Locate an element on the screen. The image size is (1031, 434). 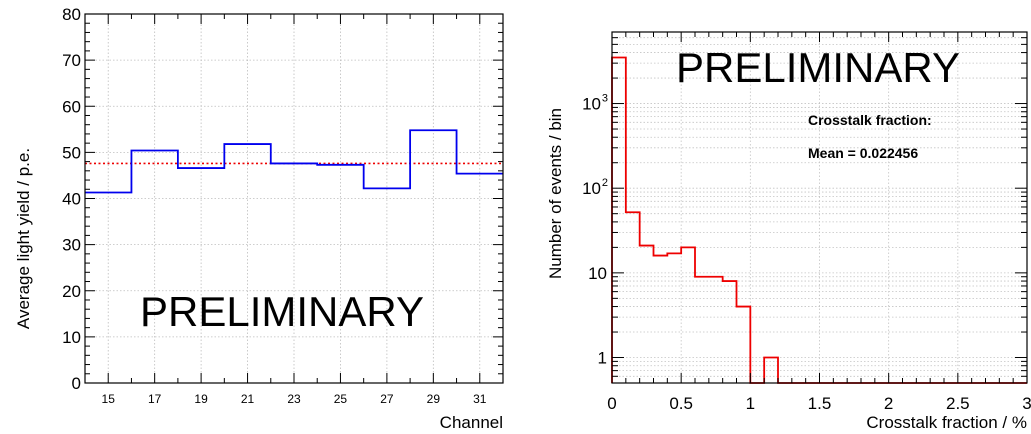
right-y-tick-exponent: 2 is located at coordinates (605, 183).